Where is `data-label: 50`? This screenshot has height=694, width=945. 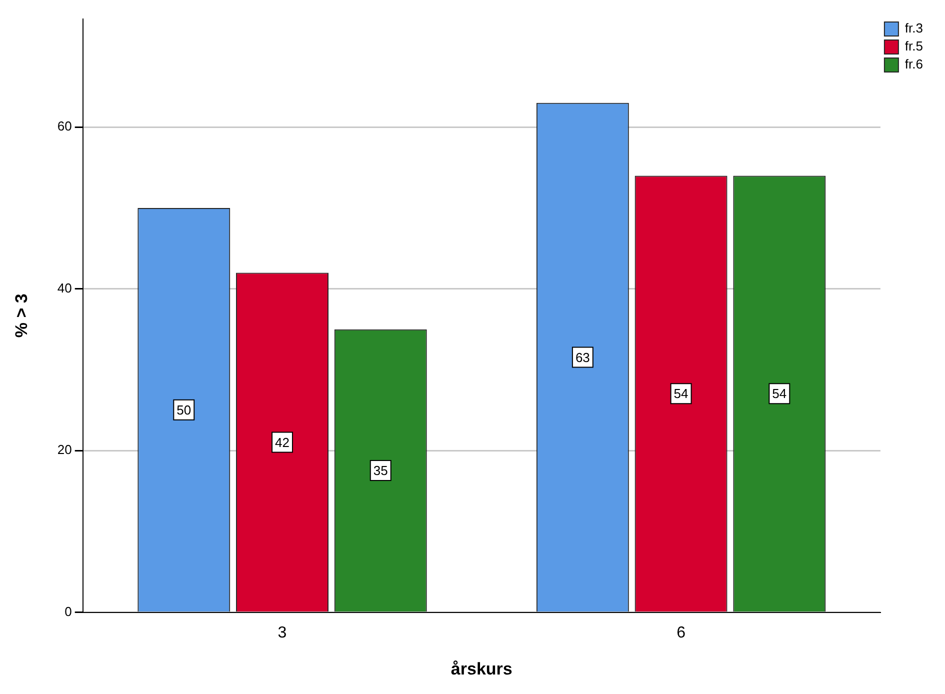 data-label: 50 is located at coordinates (184, 410).